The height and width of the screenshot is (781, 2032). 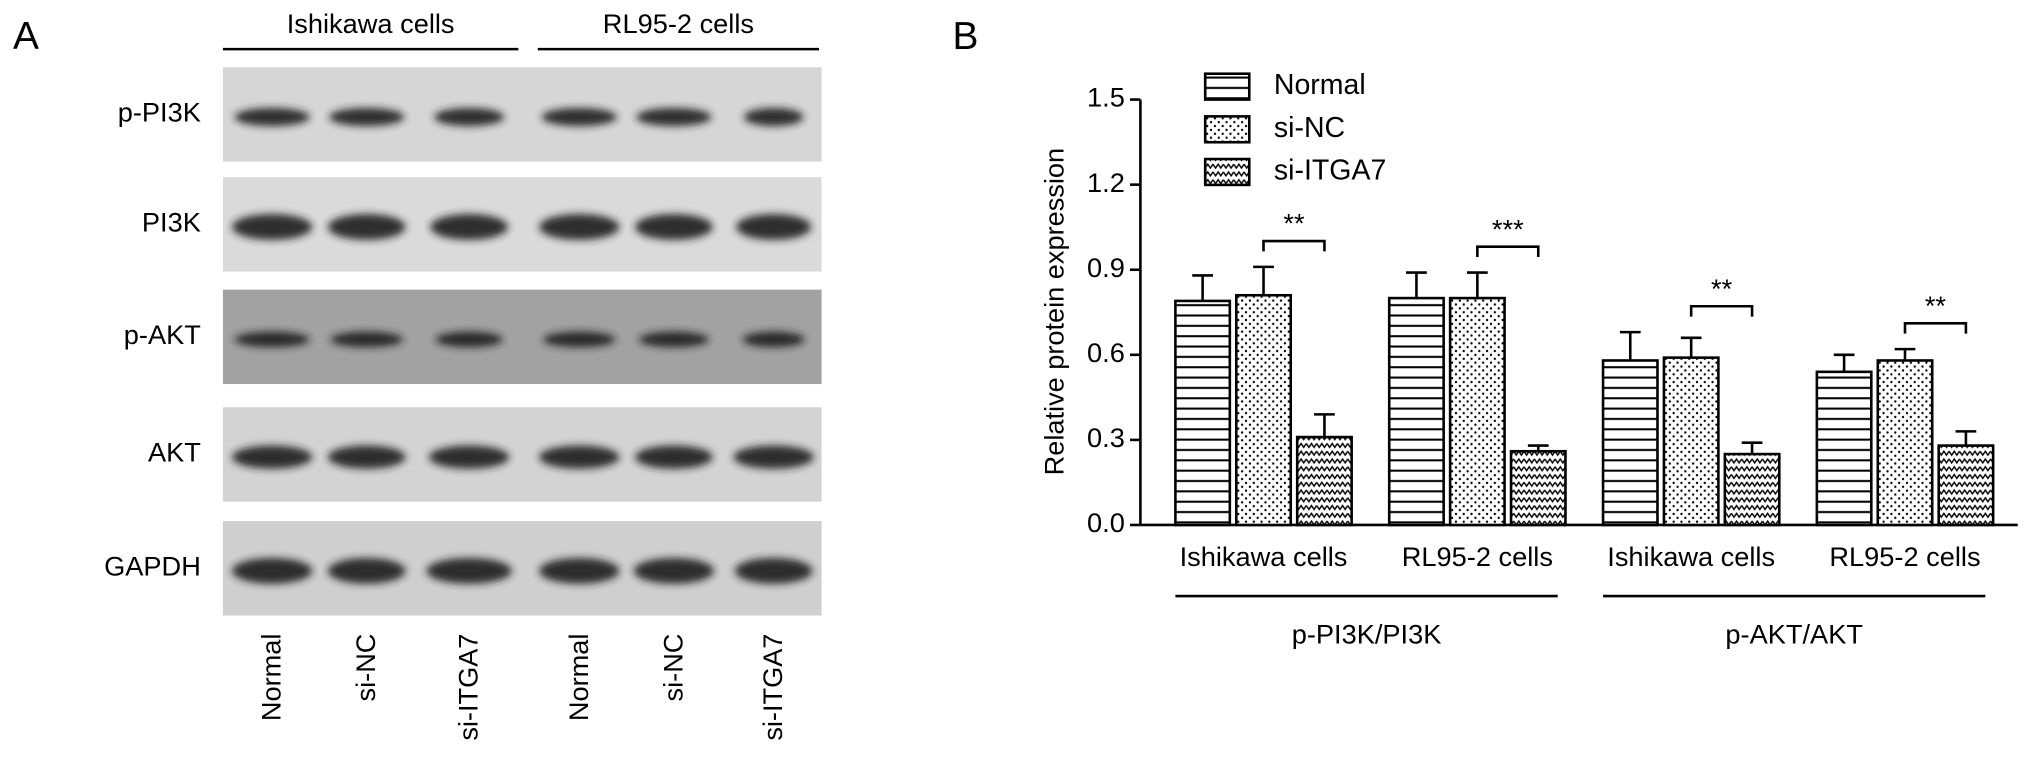 What do you see at coordinates (162, 334) in the screenshot?
I see `row-label: p-AKT` at bounding box center [162, 334].